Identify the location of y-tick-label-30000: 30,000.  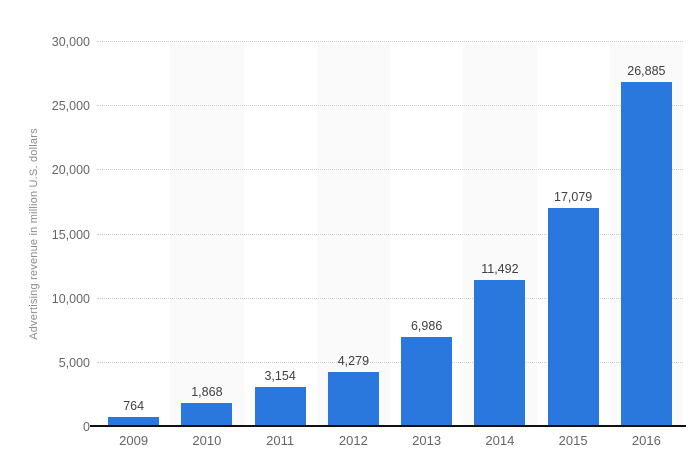
(70, 42).